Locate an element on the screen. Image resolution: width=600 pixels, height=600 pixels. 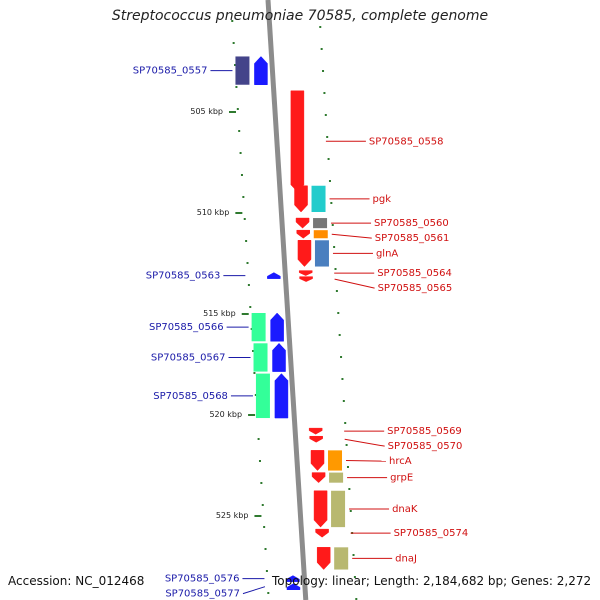
gene-label-hrcA: hrcA is located at coordinates (400, 461).